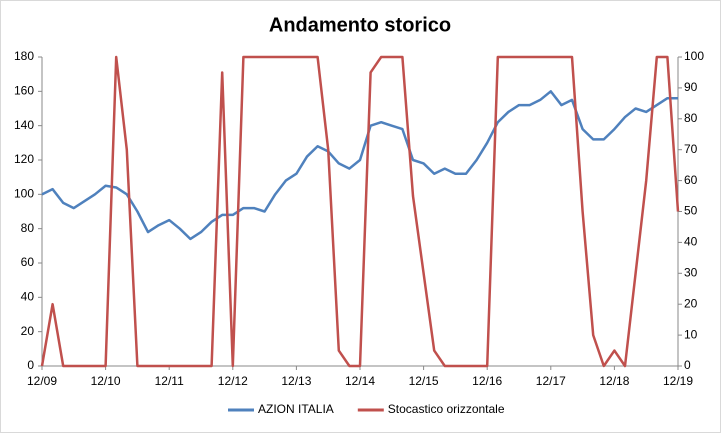 The image size is (721, 433). I want to click on y2-tick-label: 40, so click(691, 242).